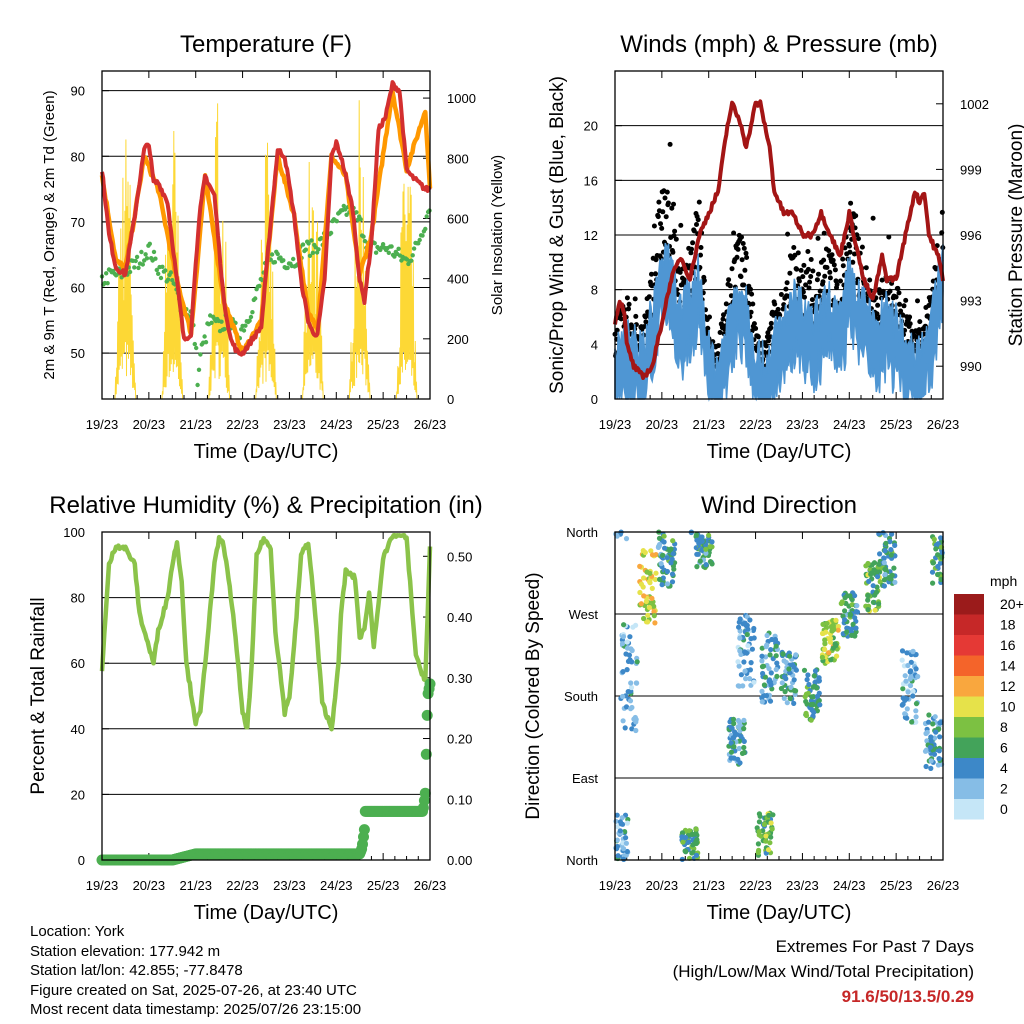  Describe the element at coordinates (1008, 625) in the screenshot. I see `colorbar-label: 18` at that location.